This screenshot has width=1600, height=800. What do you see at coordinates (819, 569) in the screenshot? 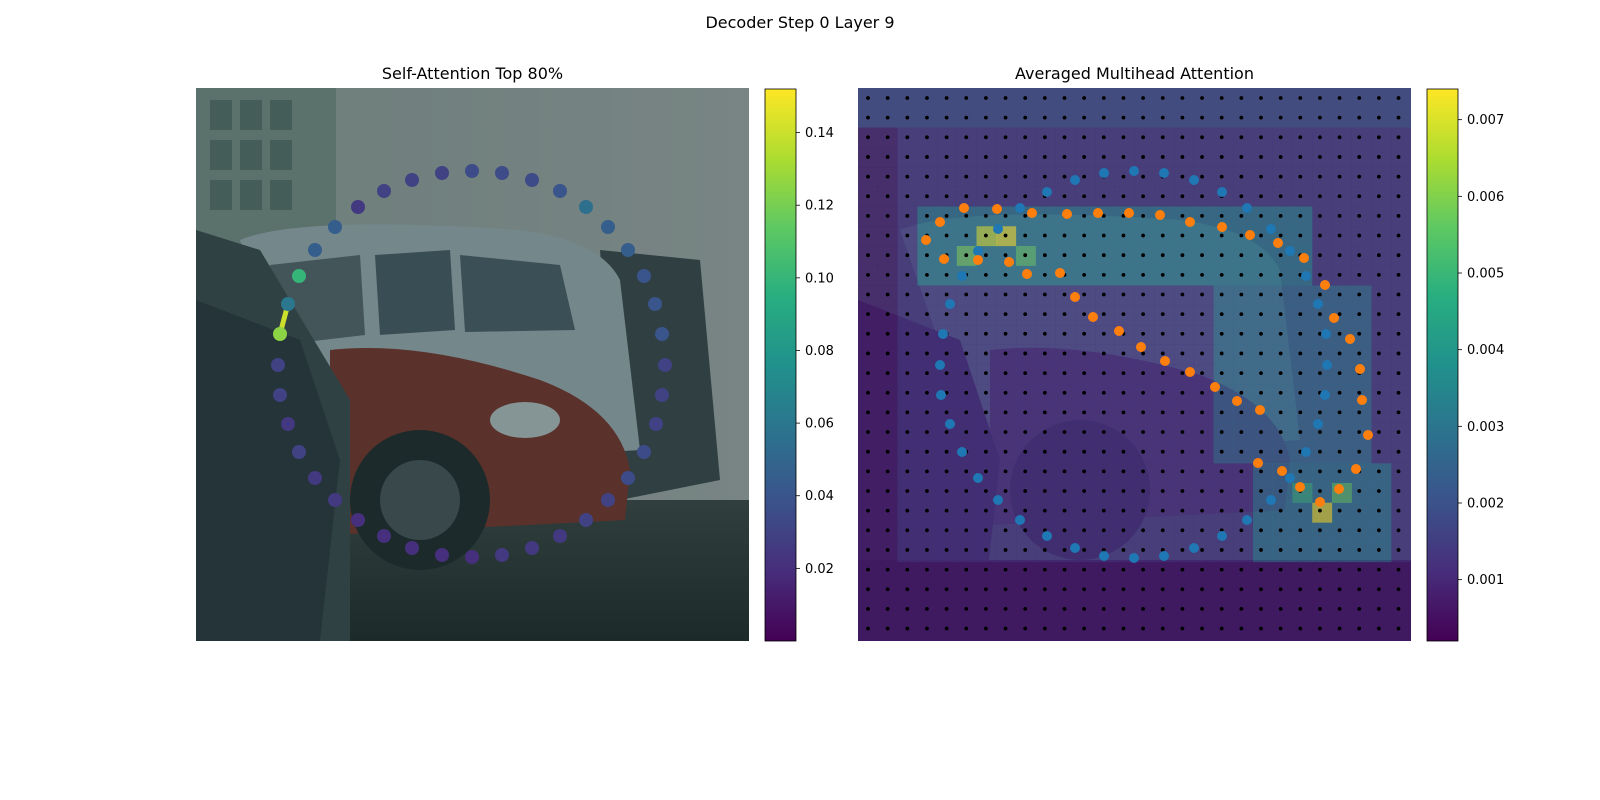
I see `colorbar-tick-label: 0.02` at bounding box center [819, 569].